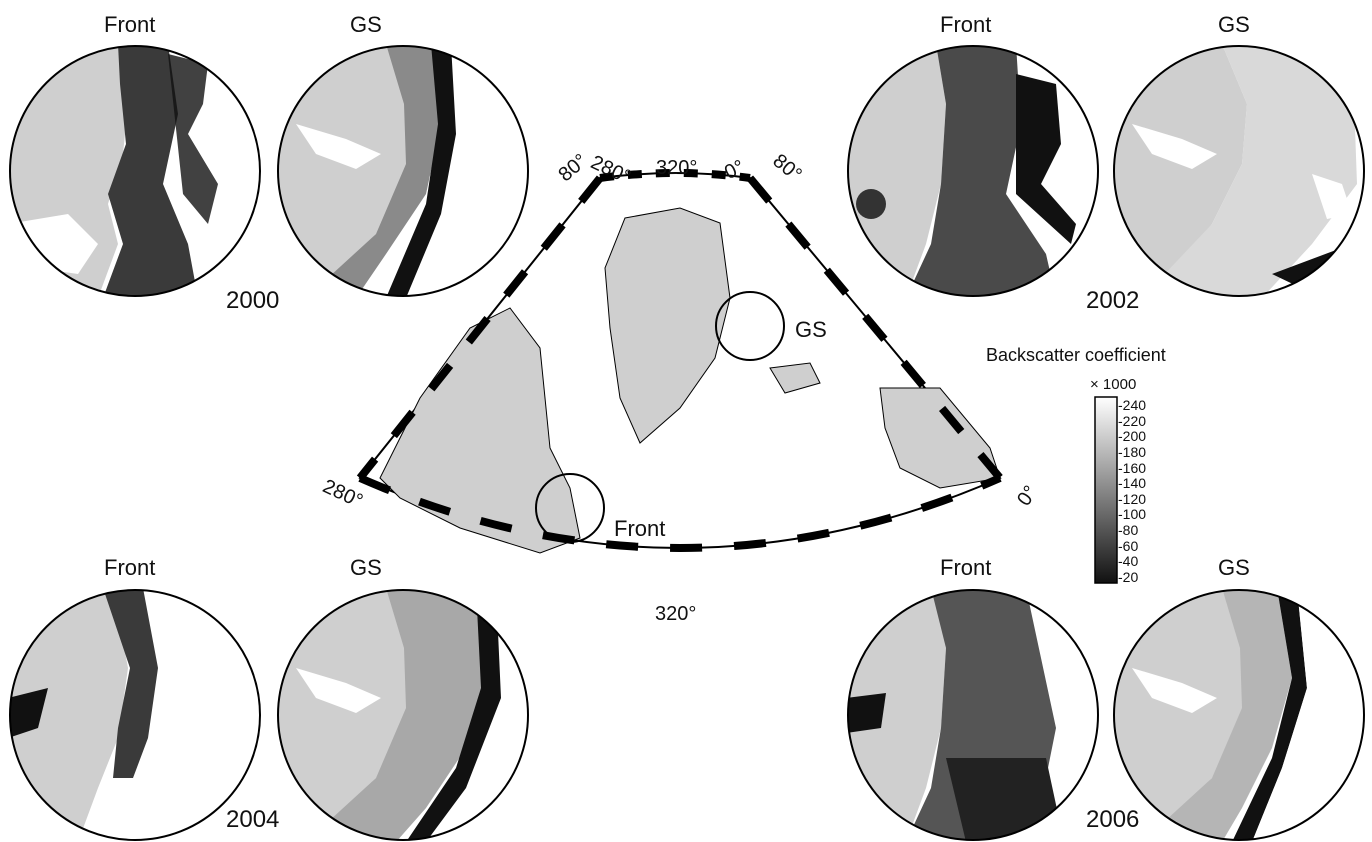 This screenshot has height=842, width=1372. What do you see at coordinates (1132, 451) in the screenshot?
I see `colorbar-tick-label: -180` at bounding box center [1132, 451].